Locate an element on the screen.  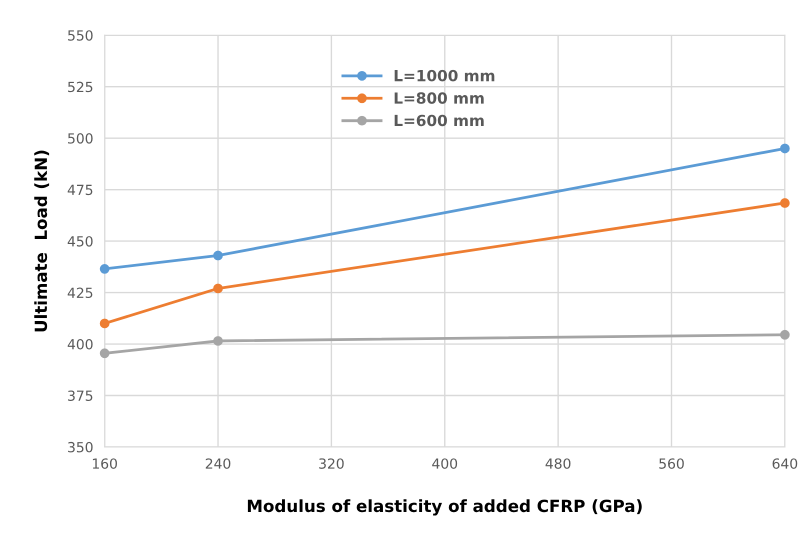
x-axis-title: Modulus of elasticity of added CFRP (GPa) is located at coordinates (445, 507).